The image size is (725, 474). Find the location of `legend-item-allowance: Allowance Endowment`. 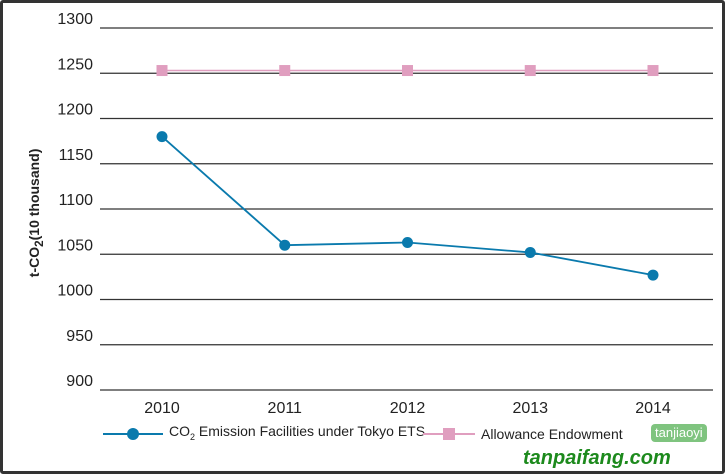

legend-item-allowance: Allowance Endowment is located at coordinates (523, 434).